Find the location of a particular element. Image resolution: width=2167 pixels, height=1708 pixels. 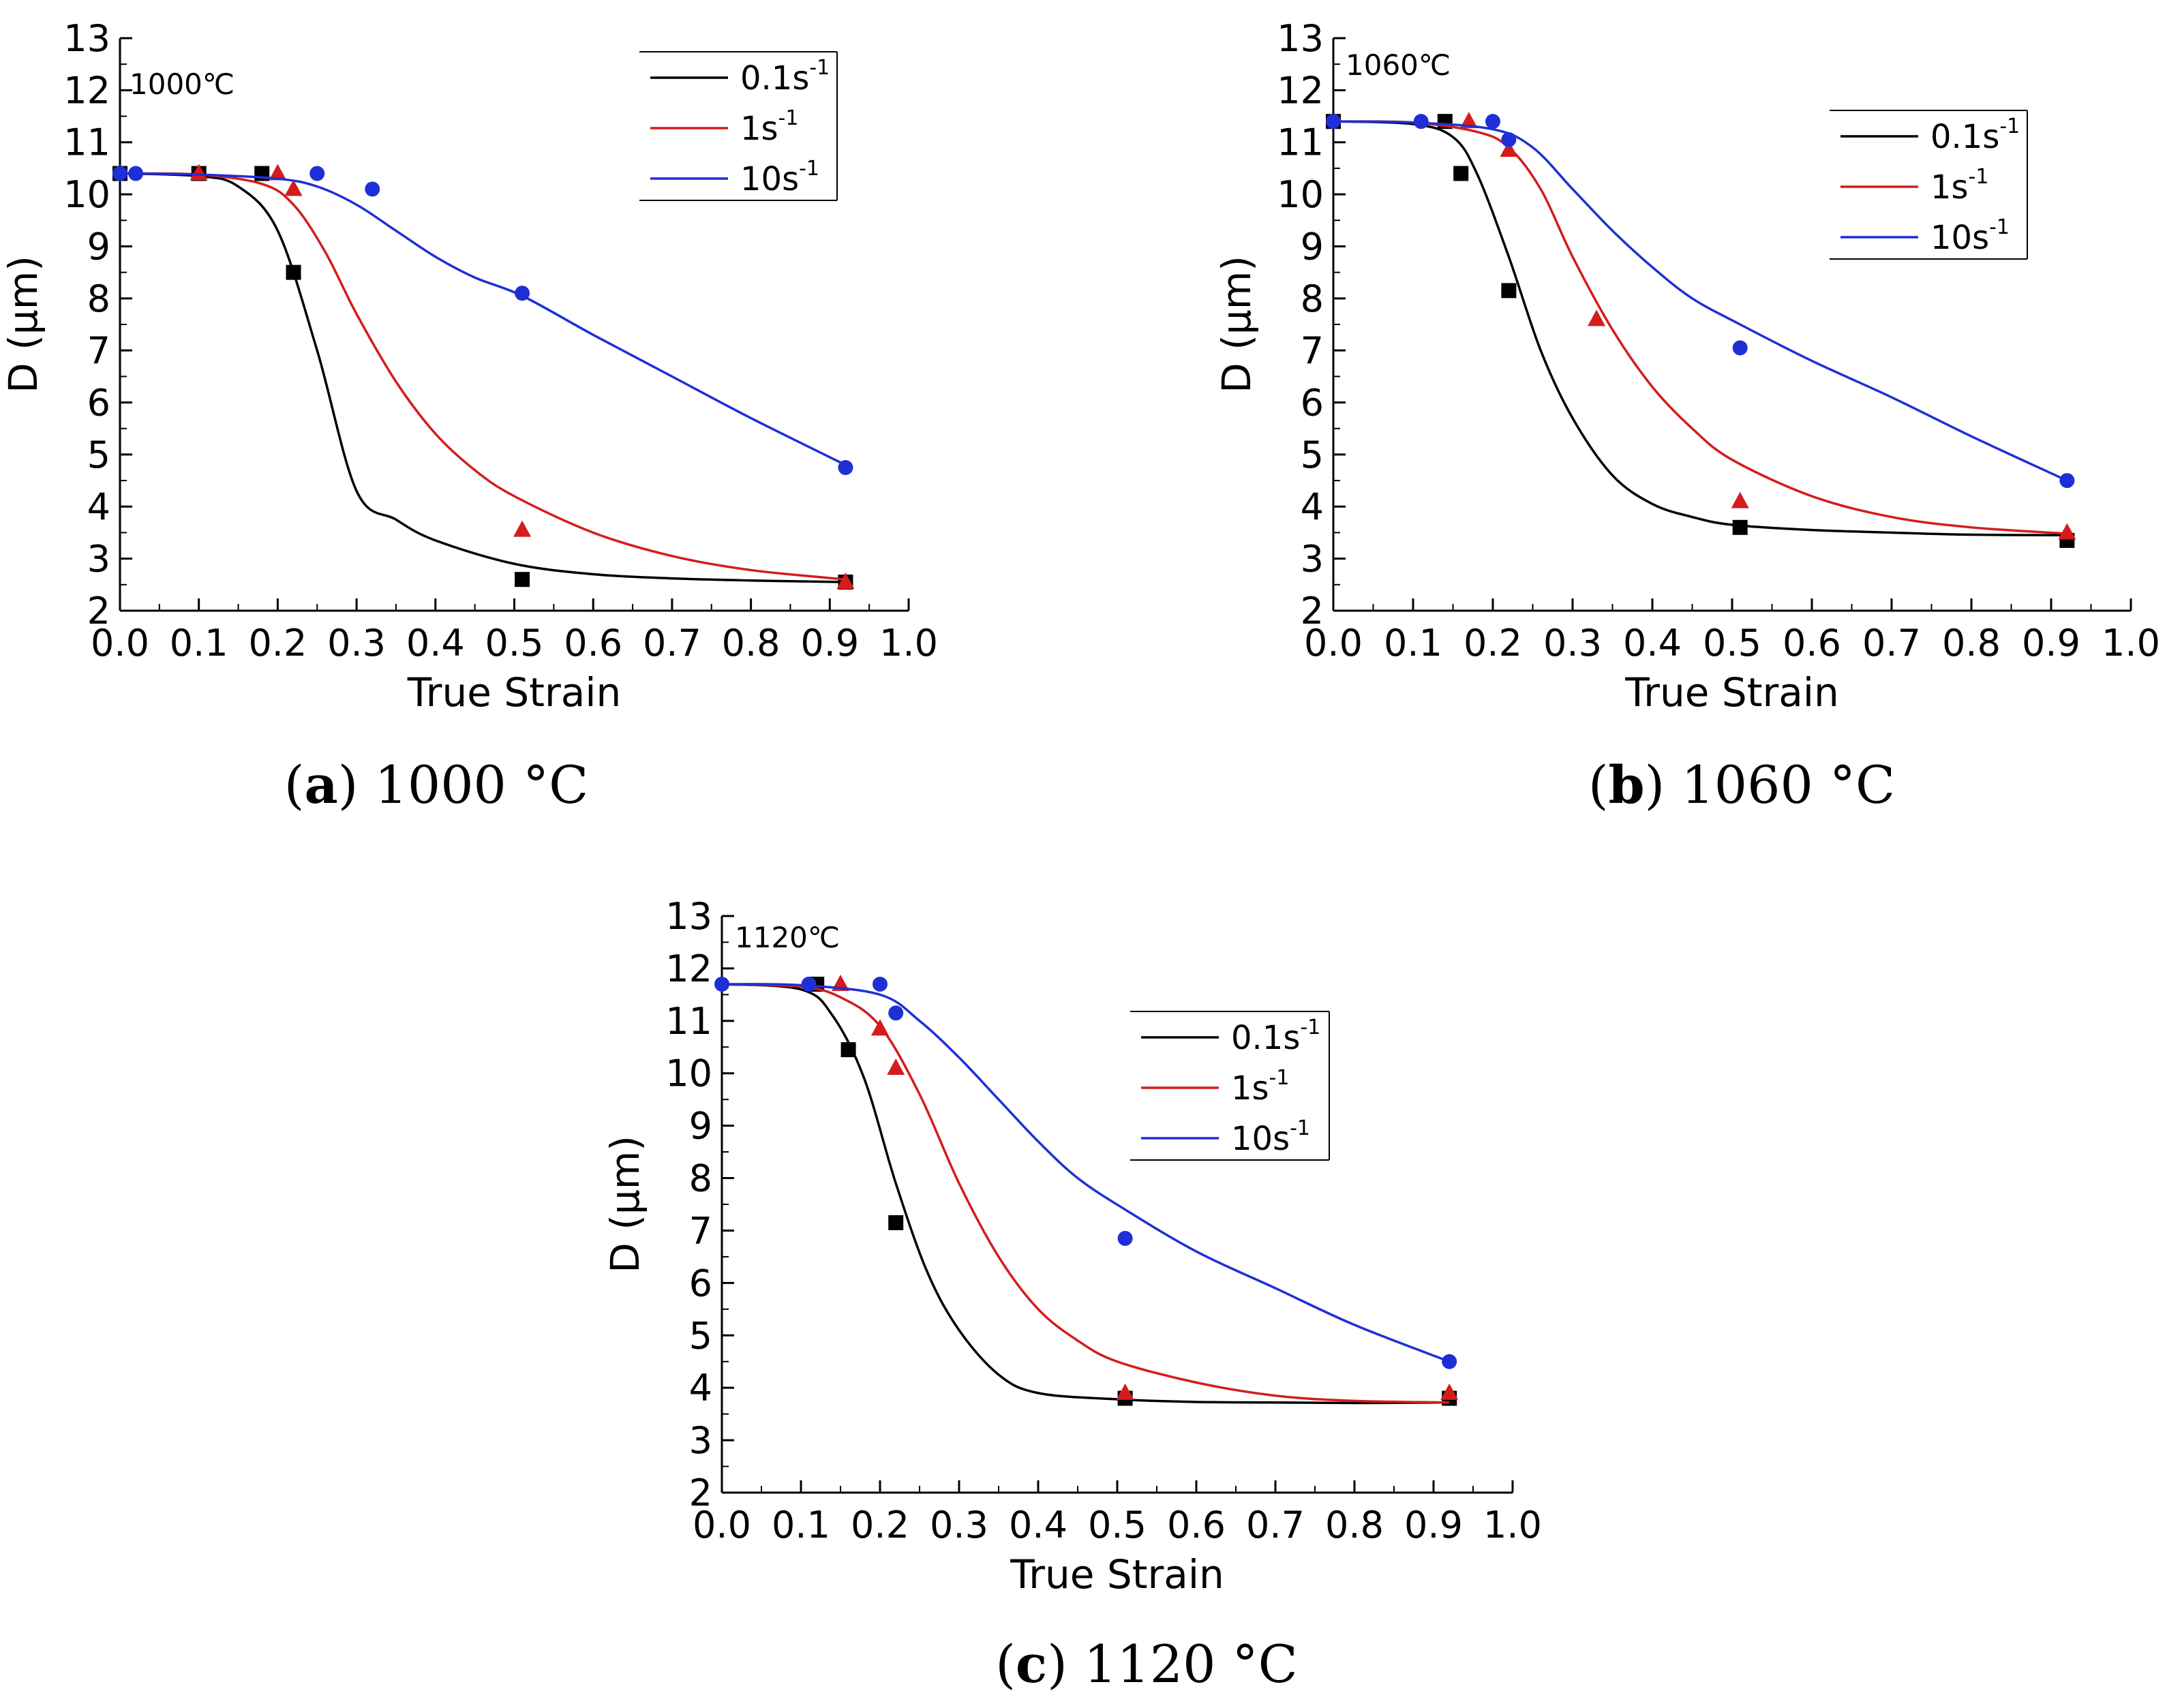

x-tick-label: 0.5 is located at coordinates (1732, 643).